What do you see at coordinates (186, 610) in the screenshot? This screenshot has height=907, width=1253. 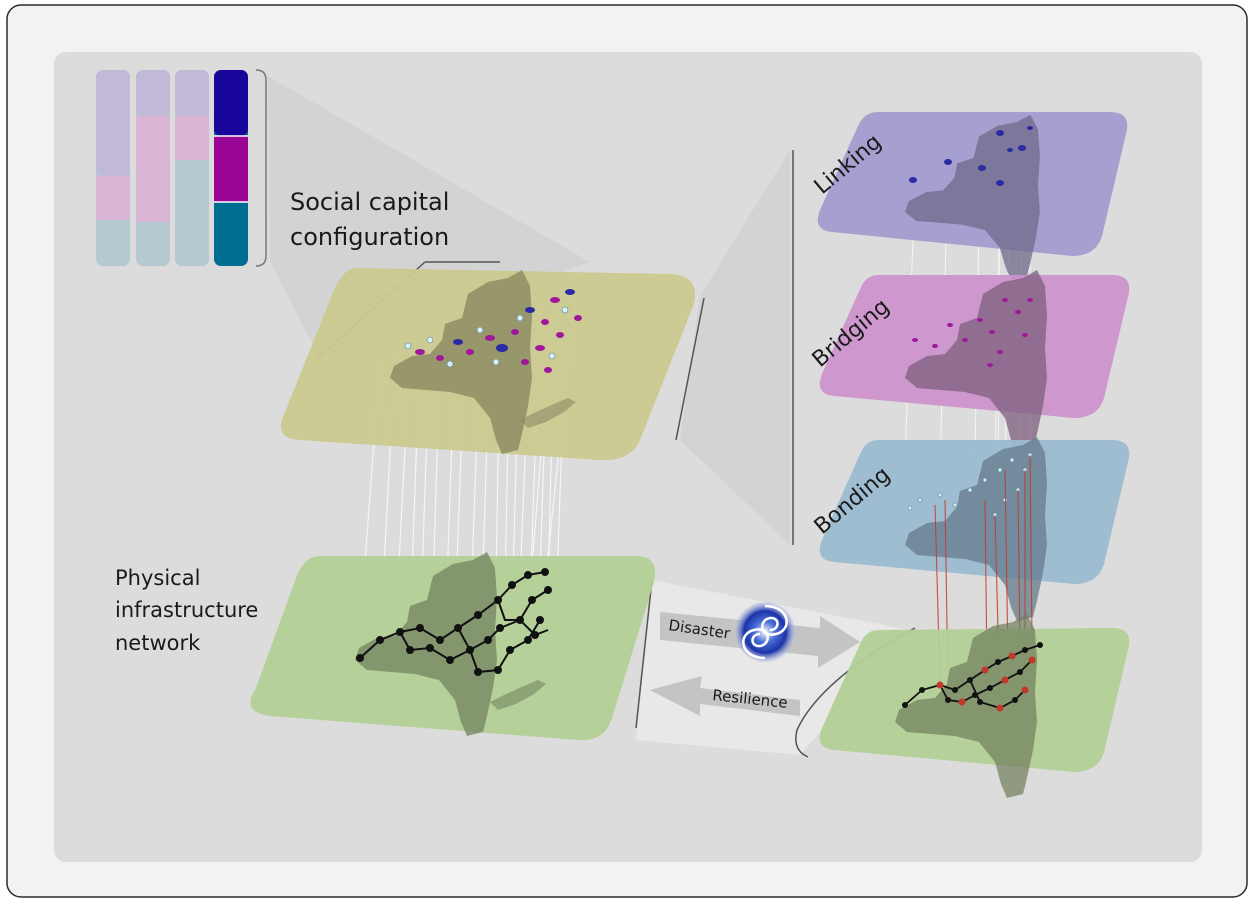 I see `label-physical-line2: infrastructure` at bounding box center [186, 610].